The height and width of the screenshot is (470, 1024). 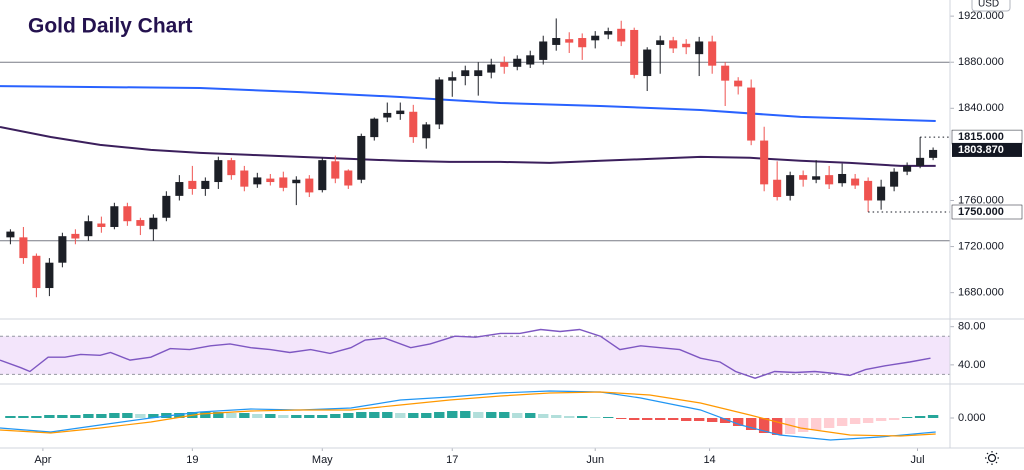 I want to click on y-tick-label: 0.000, so click(x=972, y=418).